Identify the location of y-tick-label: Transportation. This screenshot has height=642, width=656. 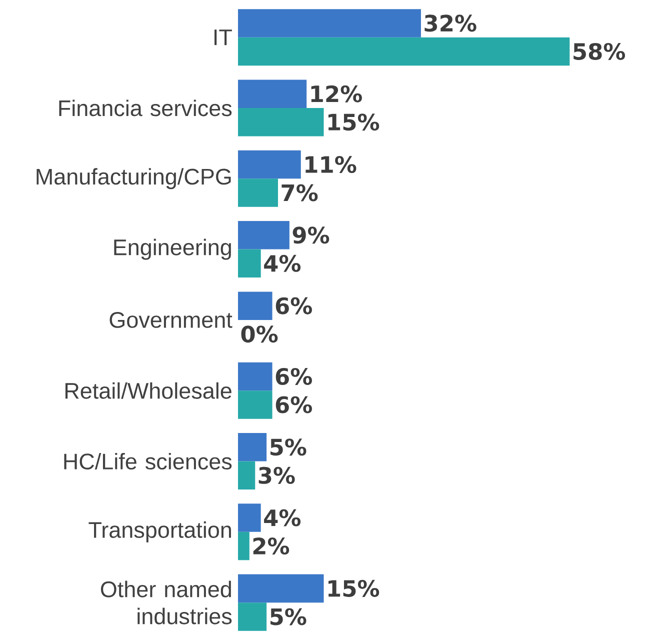
(159, 531).